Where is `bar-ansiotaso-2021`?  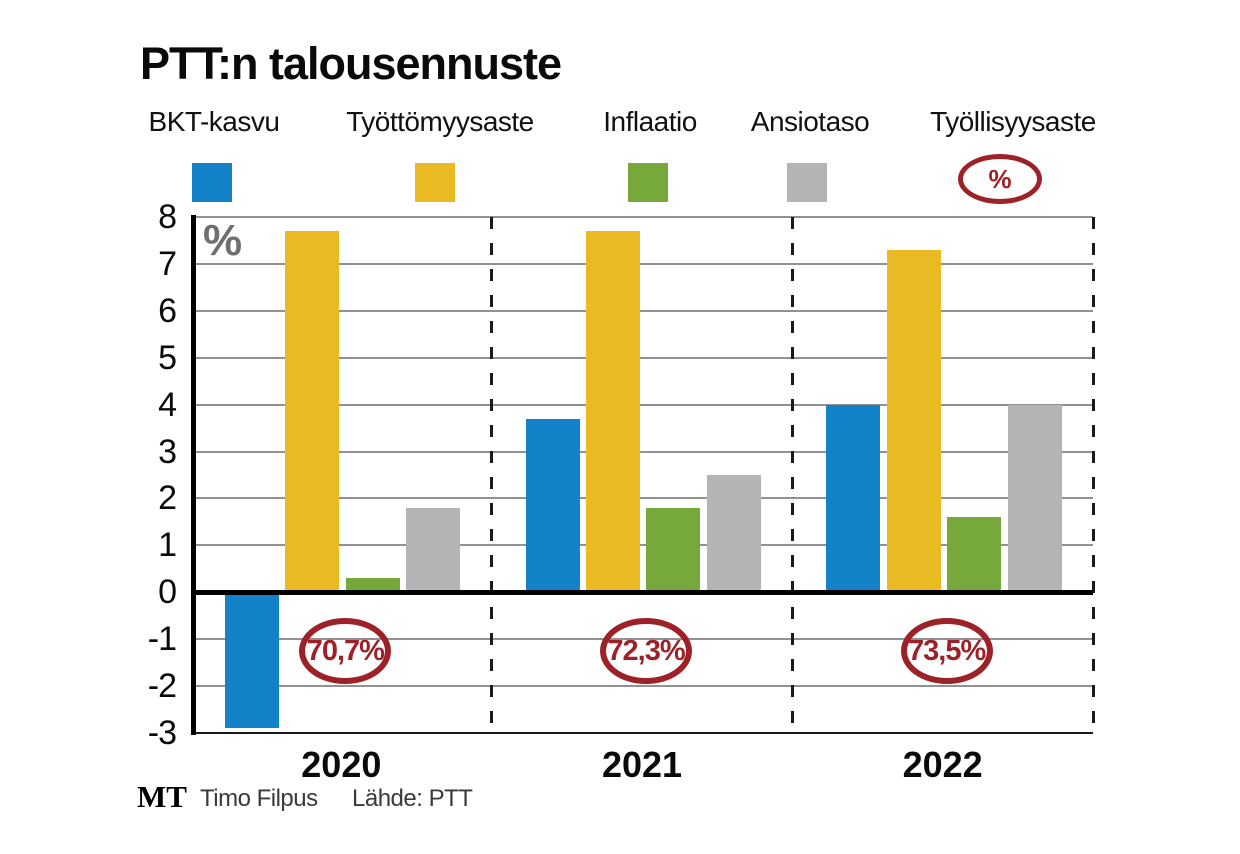 bar-ansiotaso-2021 is located at coordinates (733, 534).